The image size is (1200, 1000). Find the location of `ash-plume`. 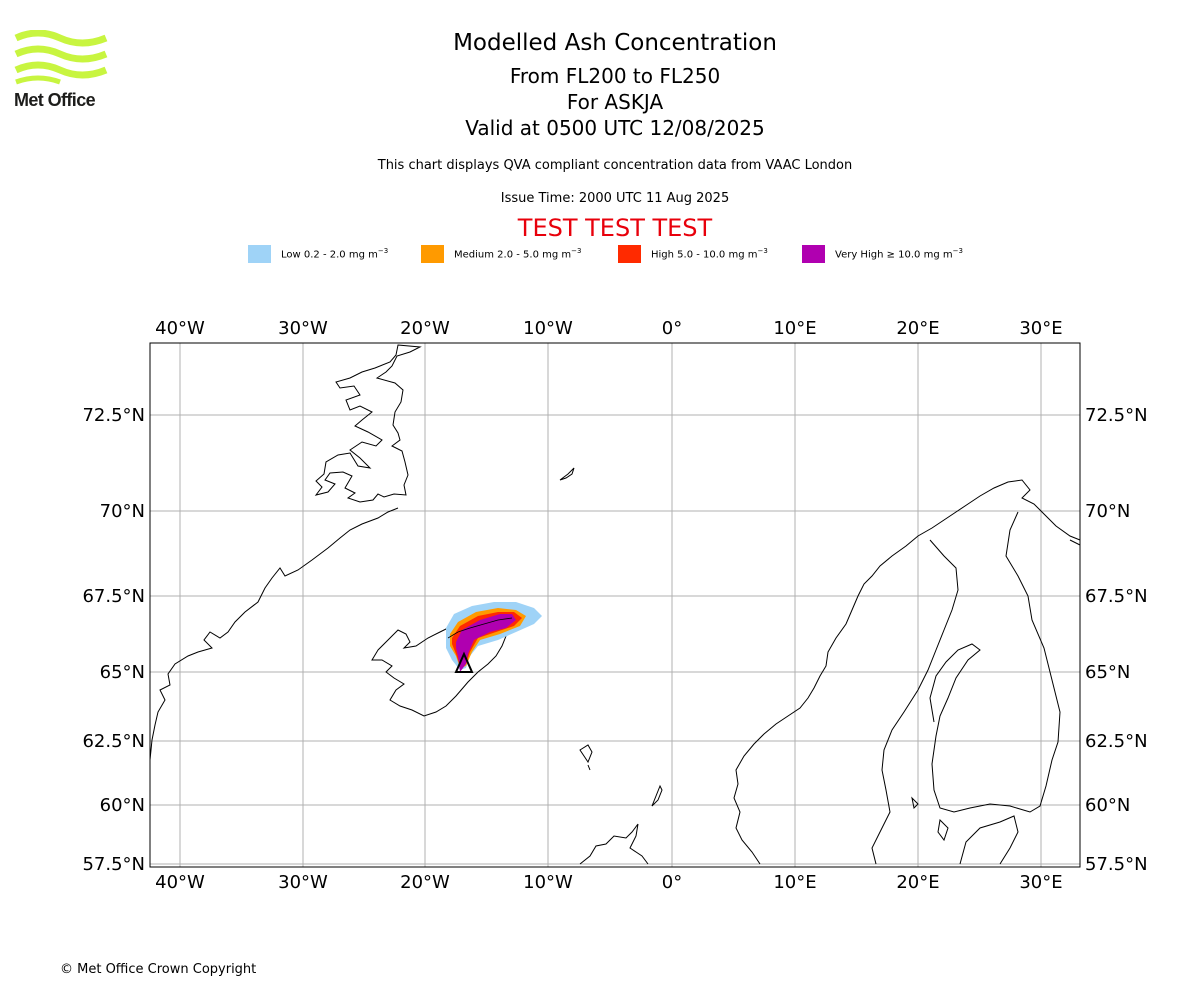

ash-plume is located at coordinates (494, 637).